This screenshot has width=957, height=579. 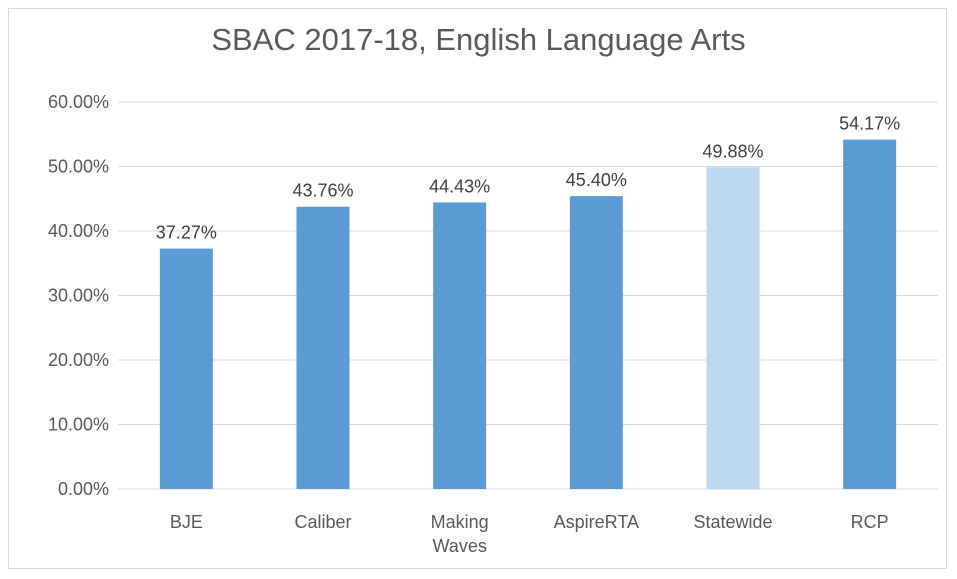 What do you see at coordinates (78, 425) in the screenshot?
I see `y-tick-label: 10.00%` at bounding box center [78, 425].